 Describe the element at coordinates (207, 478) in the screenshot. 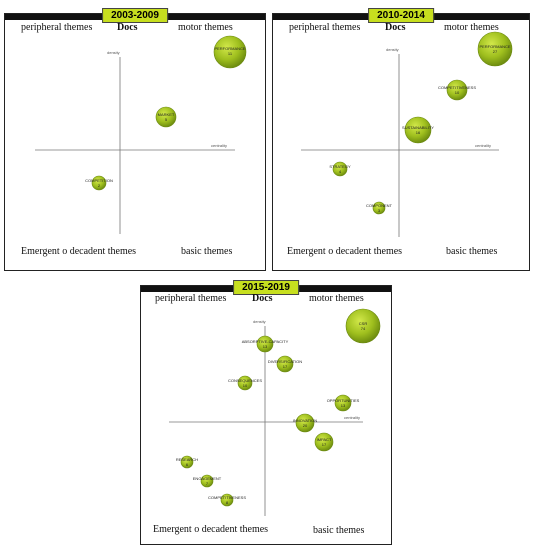

I see `theme-name: ENGAGEMENT` at that location.